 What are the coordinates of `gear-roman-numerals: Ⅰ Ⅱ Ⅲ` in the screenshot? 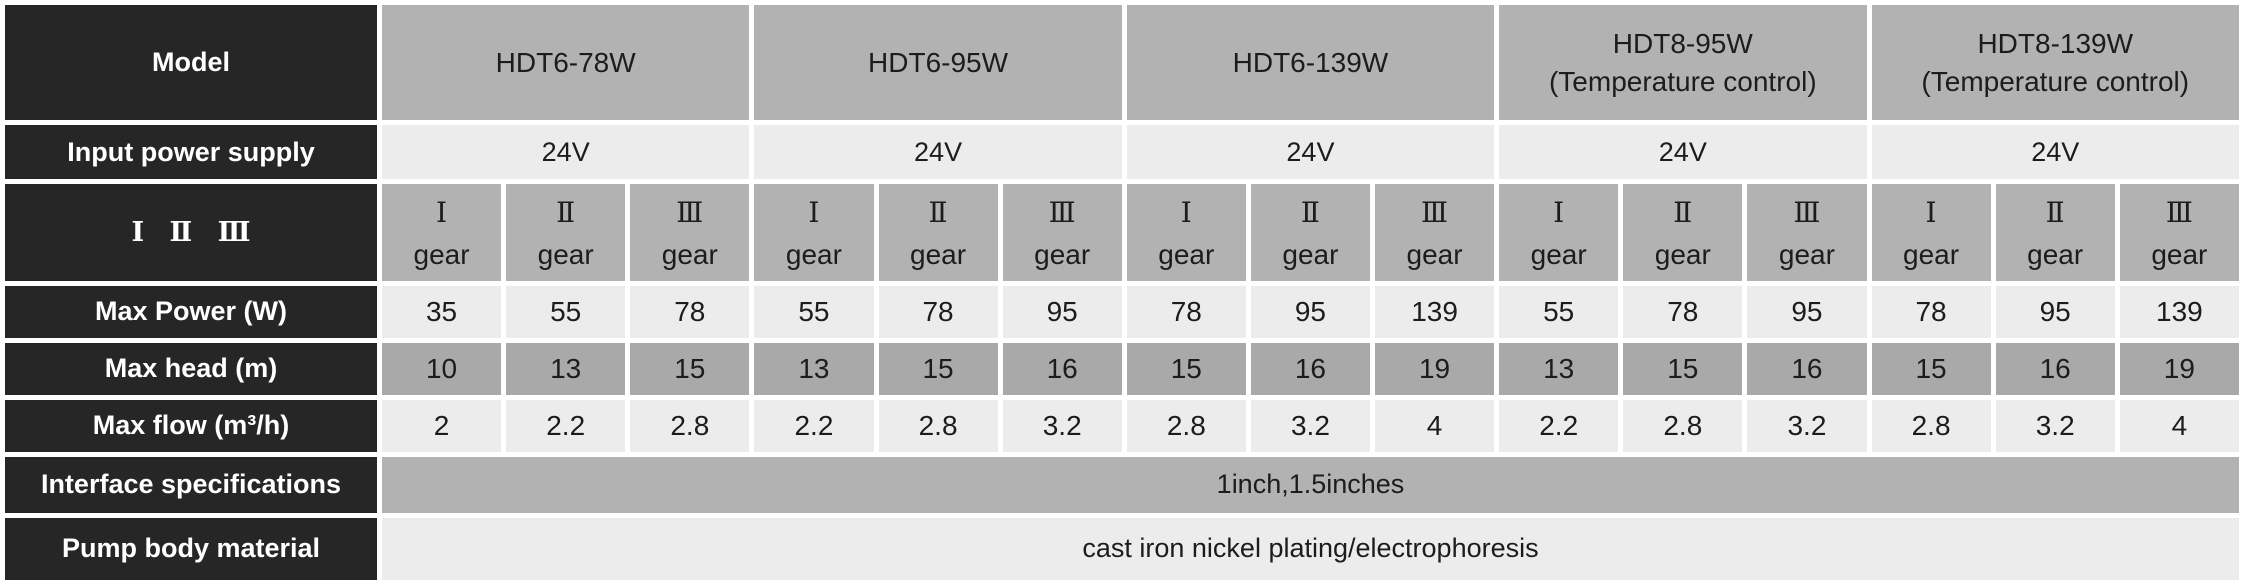 It's located at (191, 233).